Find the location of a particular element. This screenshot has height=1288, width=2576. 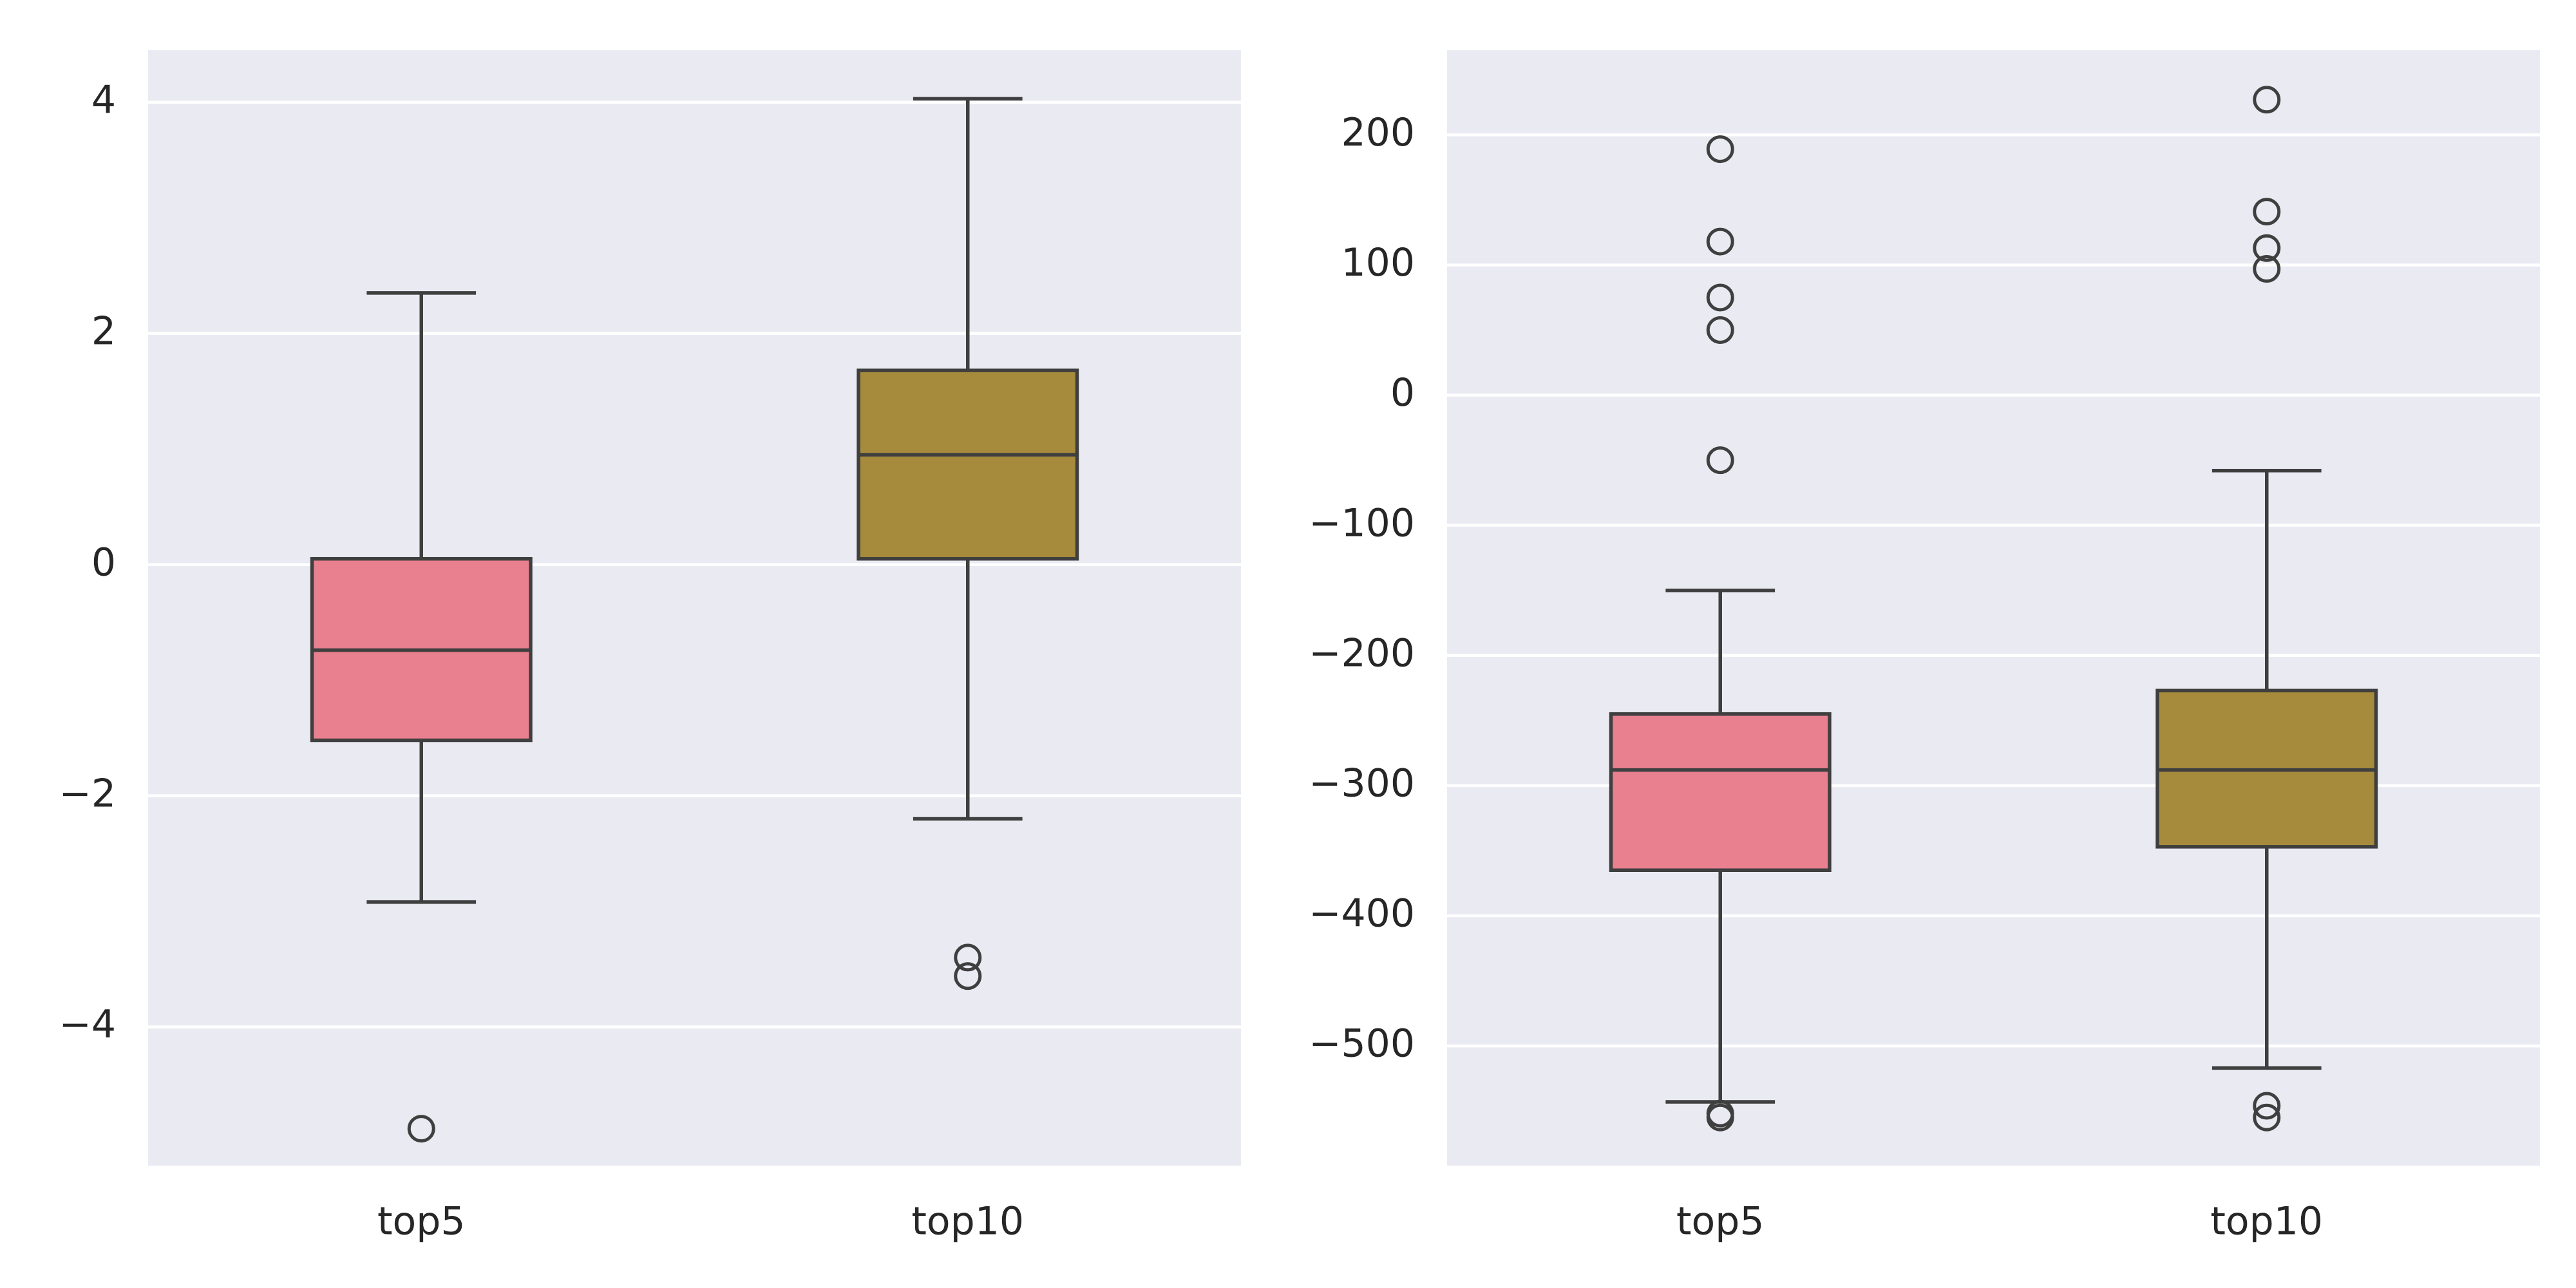

y-tick-label: 200 is located at coordinates (1378, 132).